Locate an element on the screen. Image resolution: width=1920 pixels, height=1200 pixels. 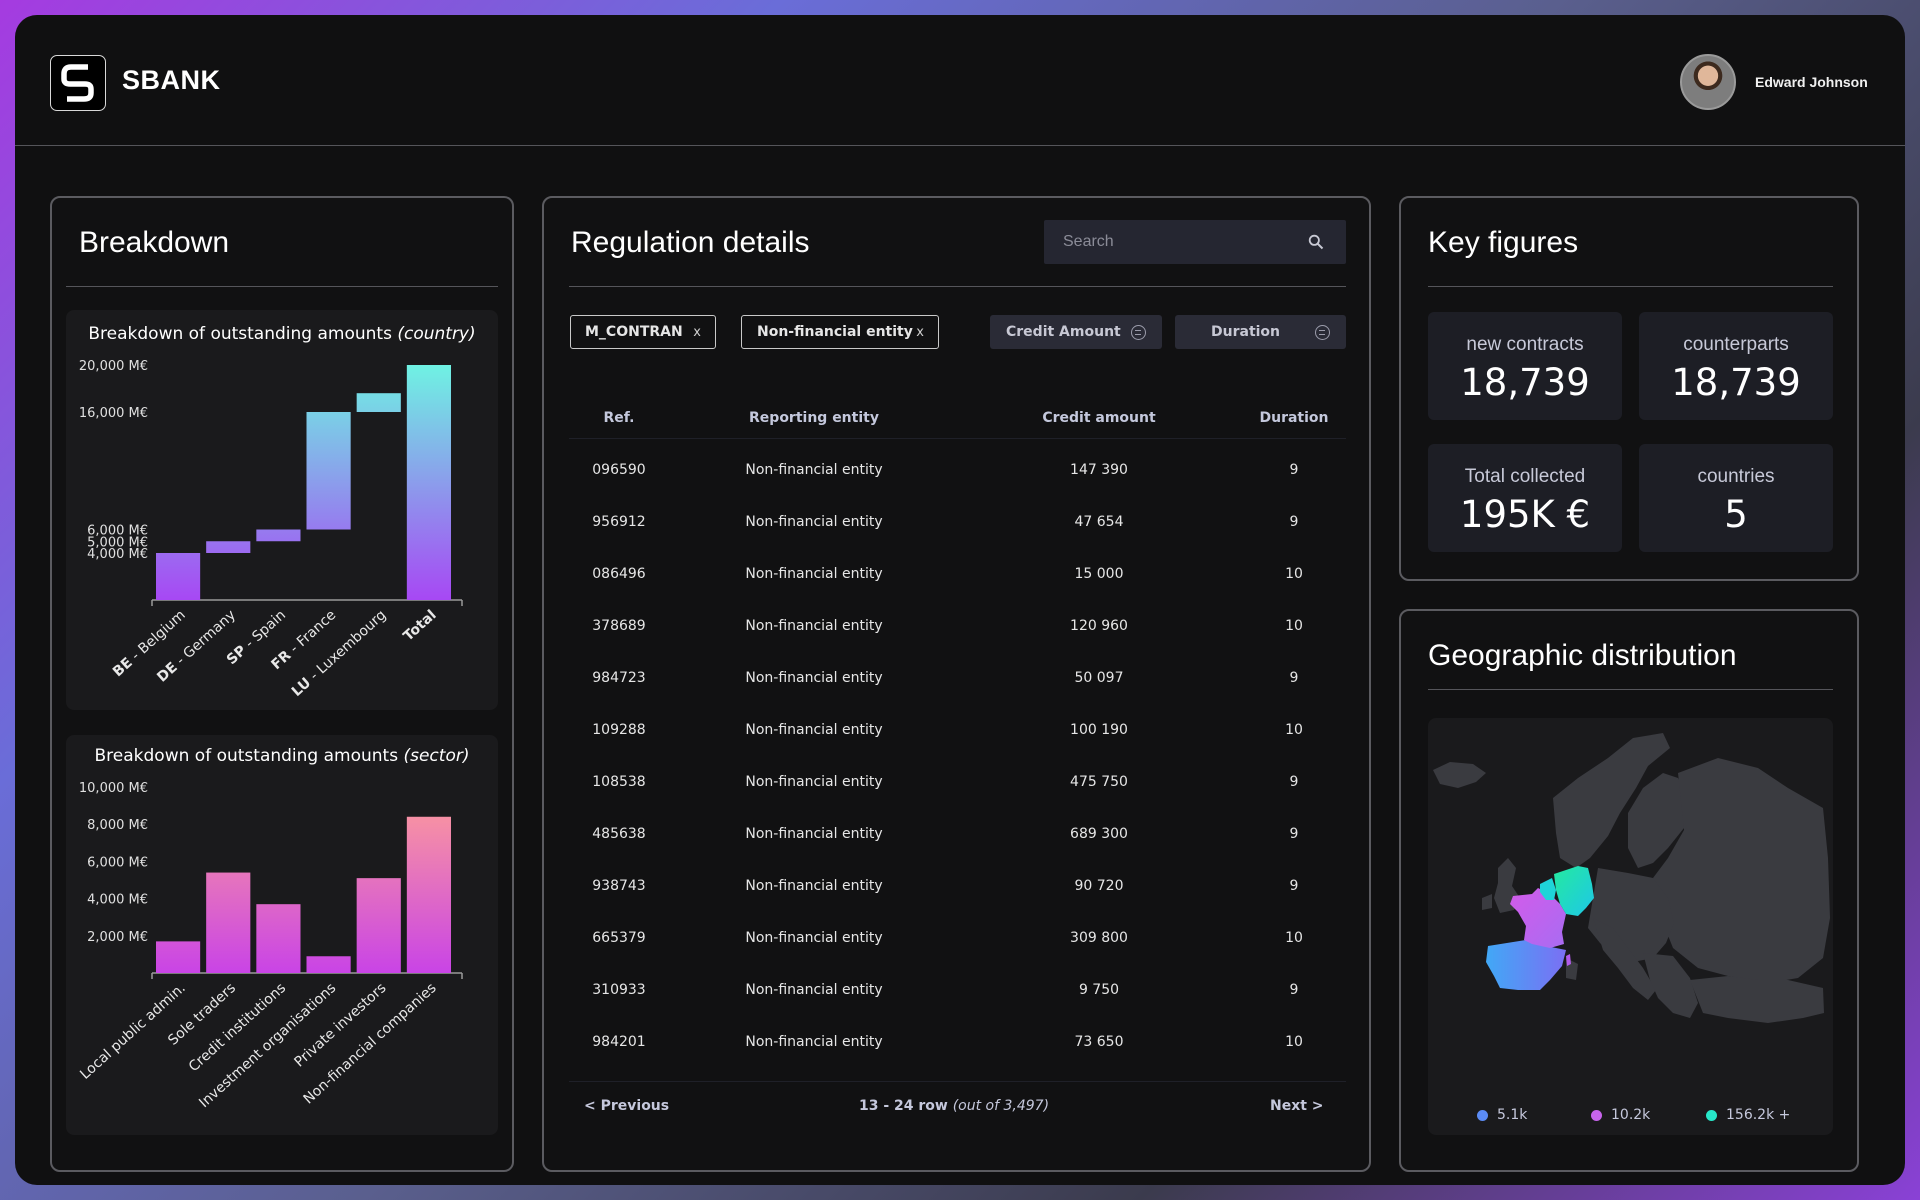
kpi-counterparts: counterparts 18,739 is located at coordinates (1736, 366).